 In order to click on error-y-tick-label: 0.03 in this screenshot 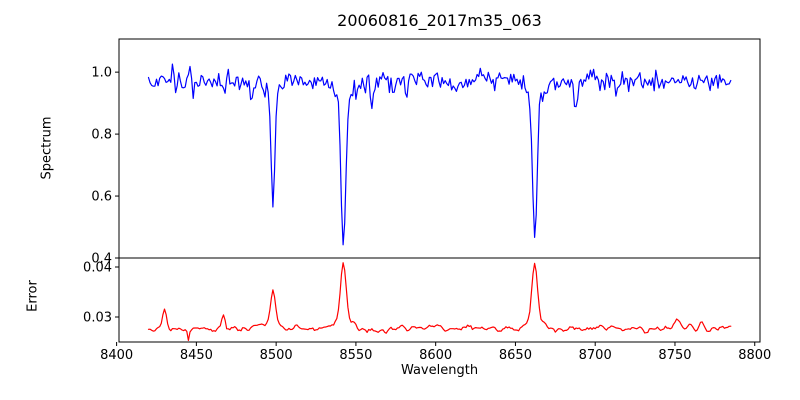, I will do `click(97, 318)`.